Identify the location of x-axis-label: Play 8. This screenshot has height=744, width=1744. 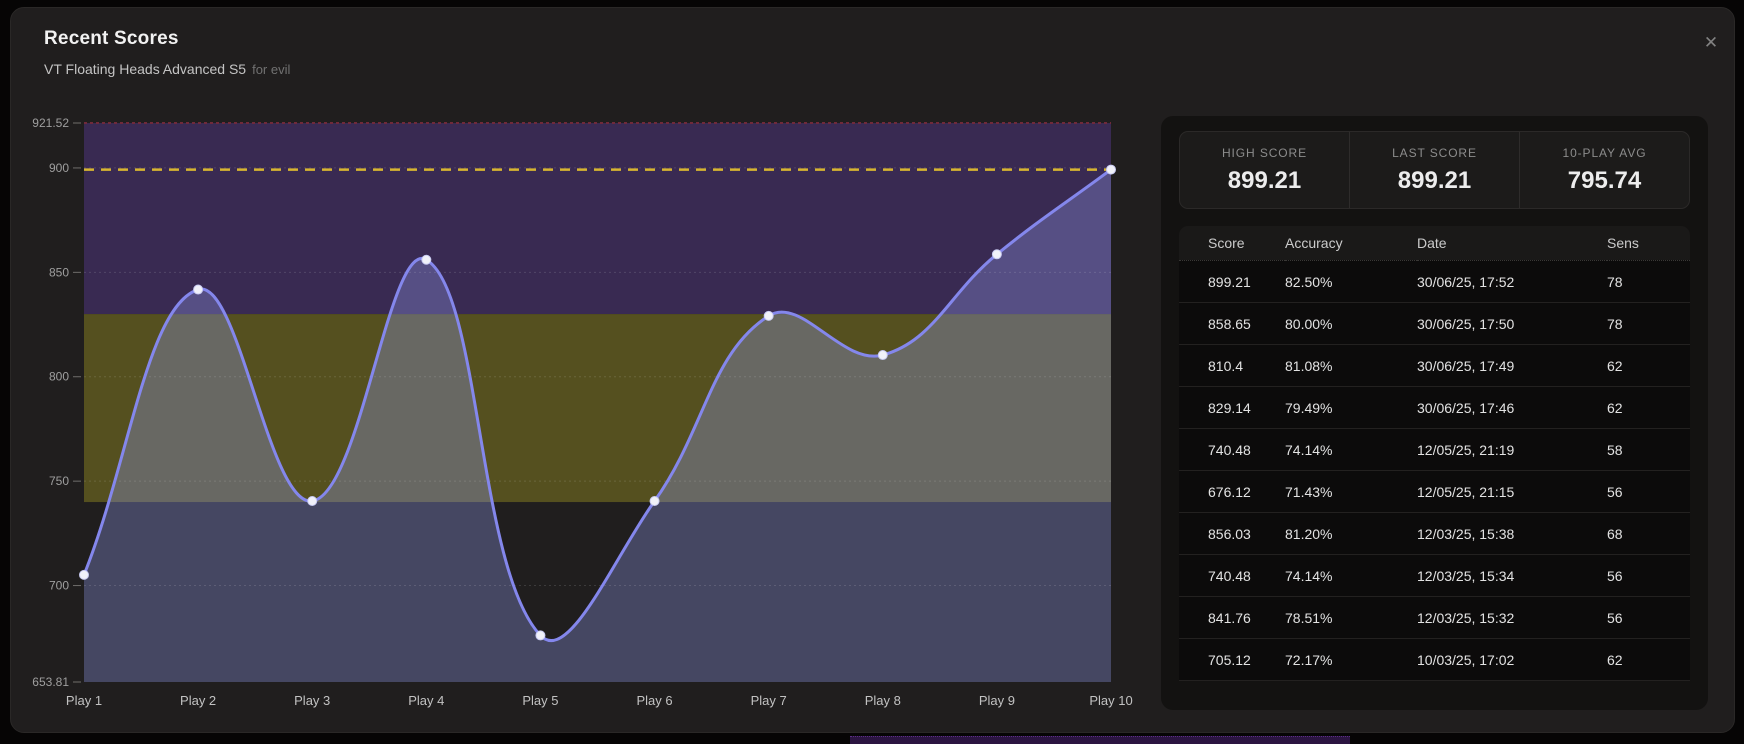
(883, 700).